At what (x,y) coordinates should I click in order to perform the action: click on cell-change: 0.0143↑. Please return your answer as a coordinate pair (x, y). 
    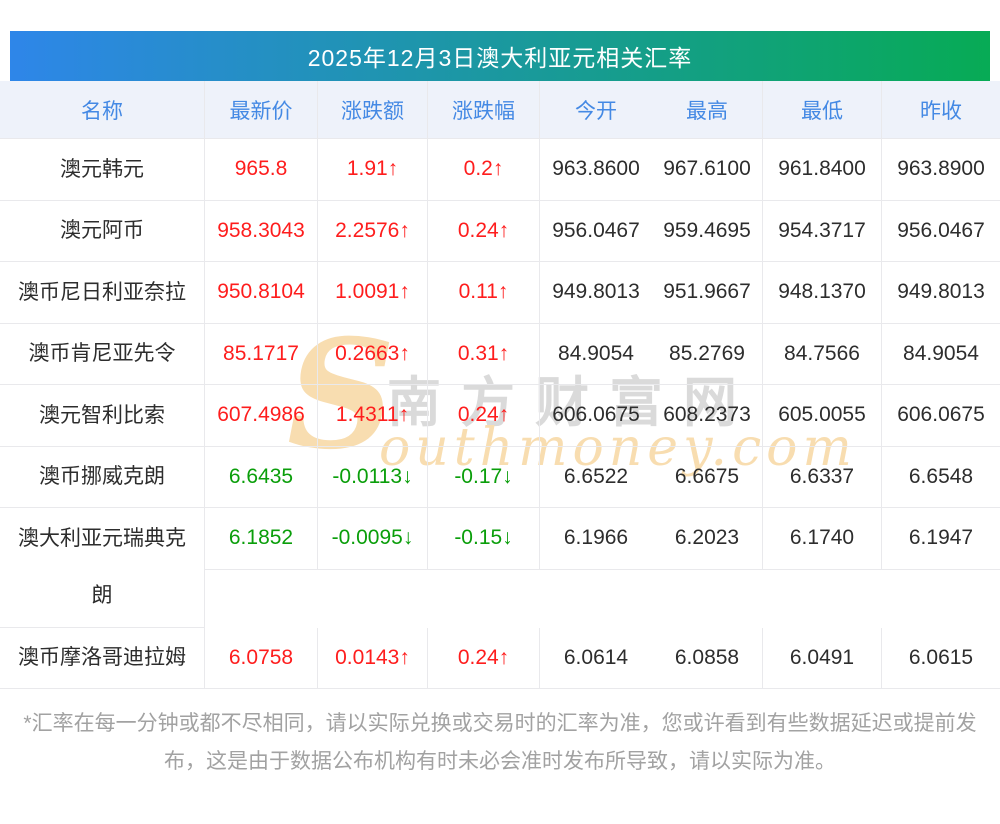
    Looking at the image, I should click on (373, 658).